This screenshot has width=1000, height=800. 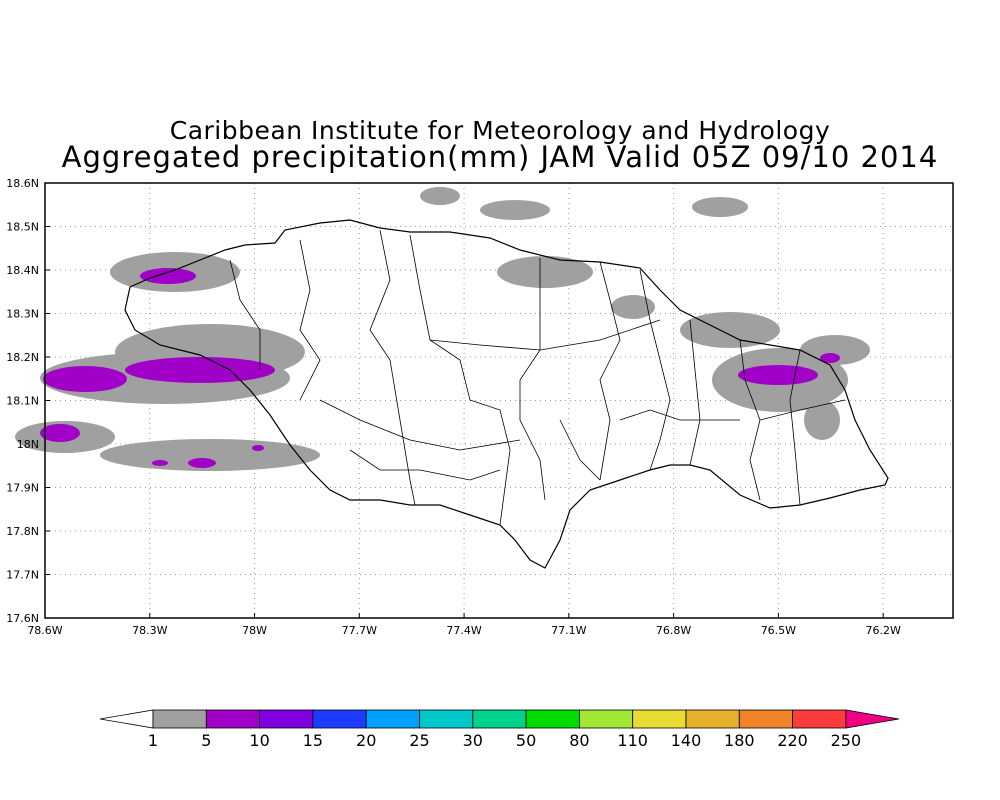 What do you see at coordinates (254, 630) in the screenshot?
I see `lon-tick-label: 78W` at bounding box center [254, 630].